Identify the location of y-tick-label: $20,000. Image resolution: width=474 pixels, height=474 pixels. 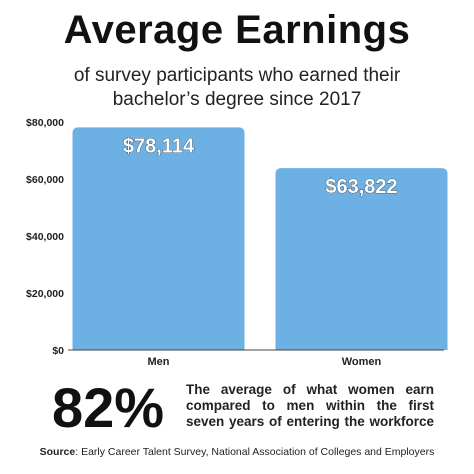
(45, 294).